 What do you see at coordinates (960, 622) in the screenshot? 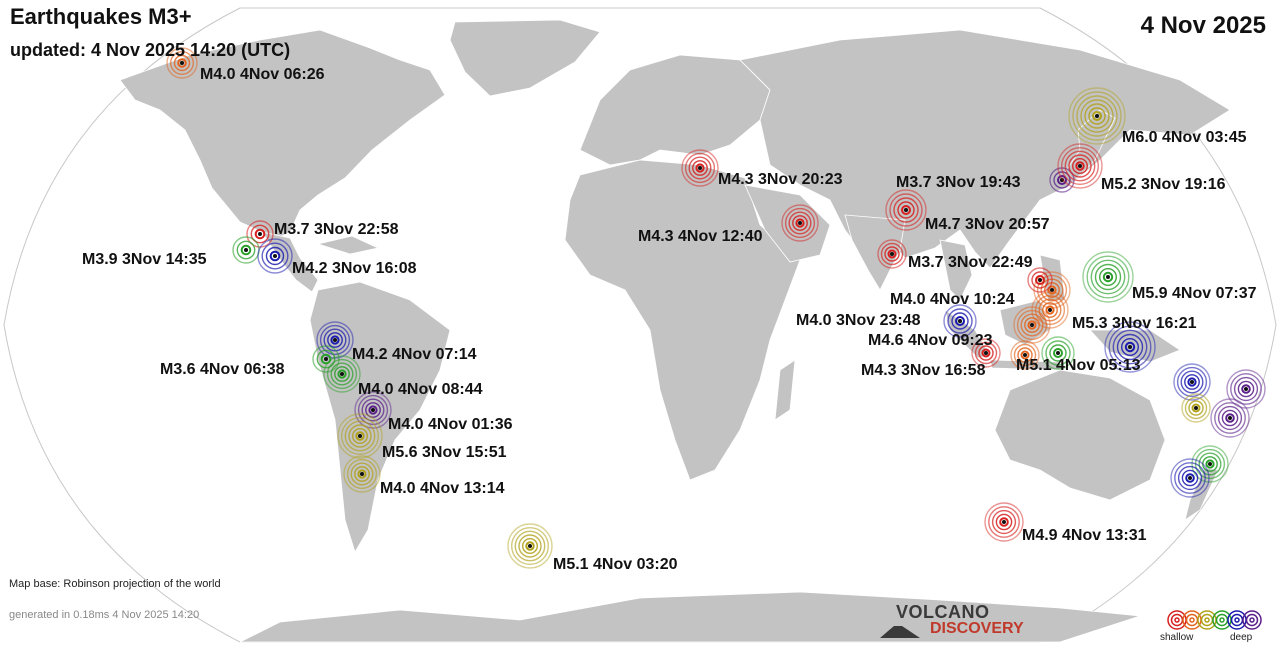
I see `volcano-discovery-logo: VOLCANO DISCOVERY` at bounding box center [960, 622].